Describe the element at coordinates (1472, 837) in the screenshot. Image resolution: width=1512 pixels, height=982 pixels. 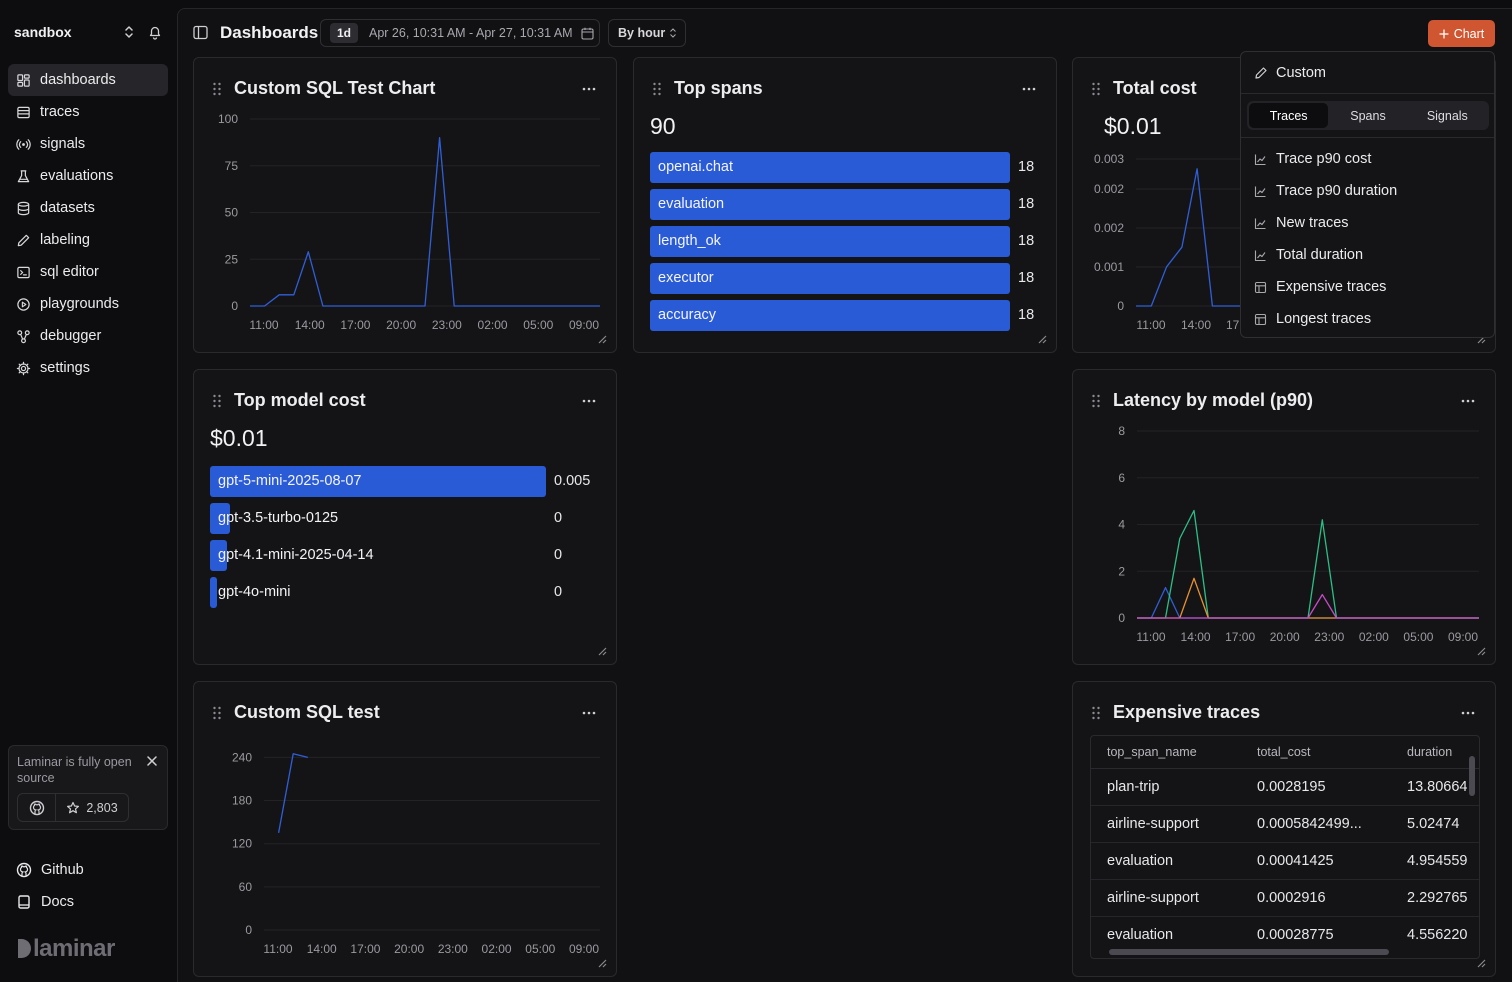
I see `vertical-scrollbar` at that location.